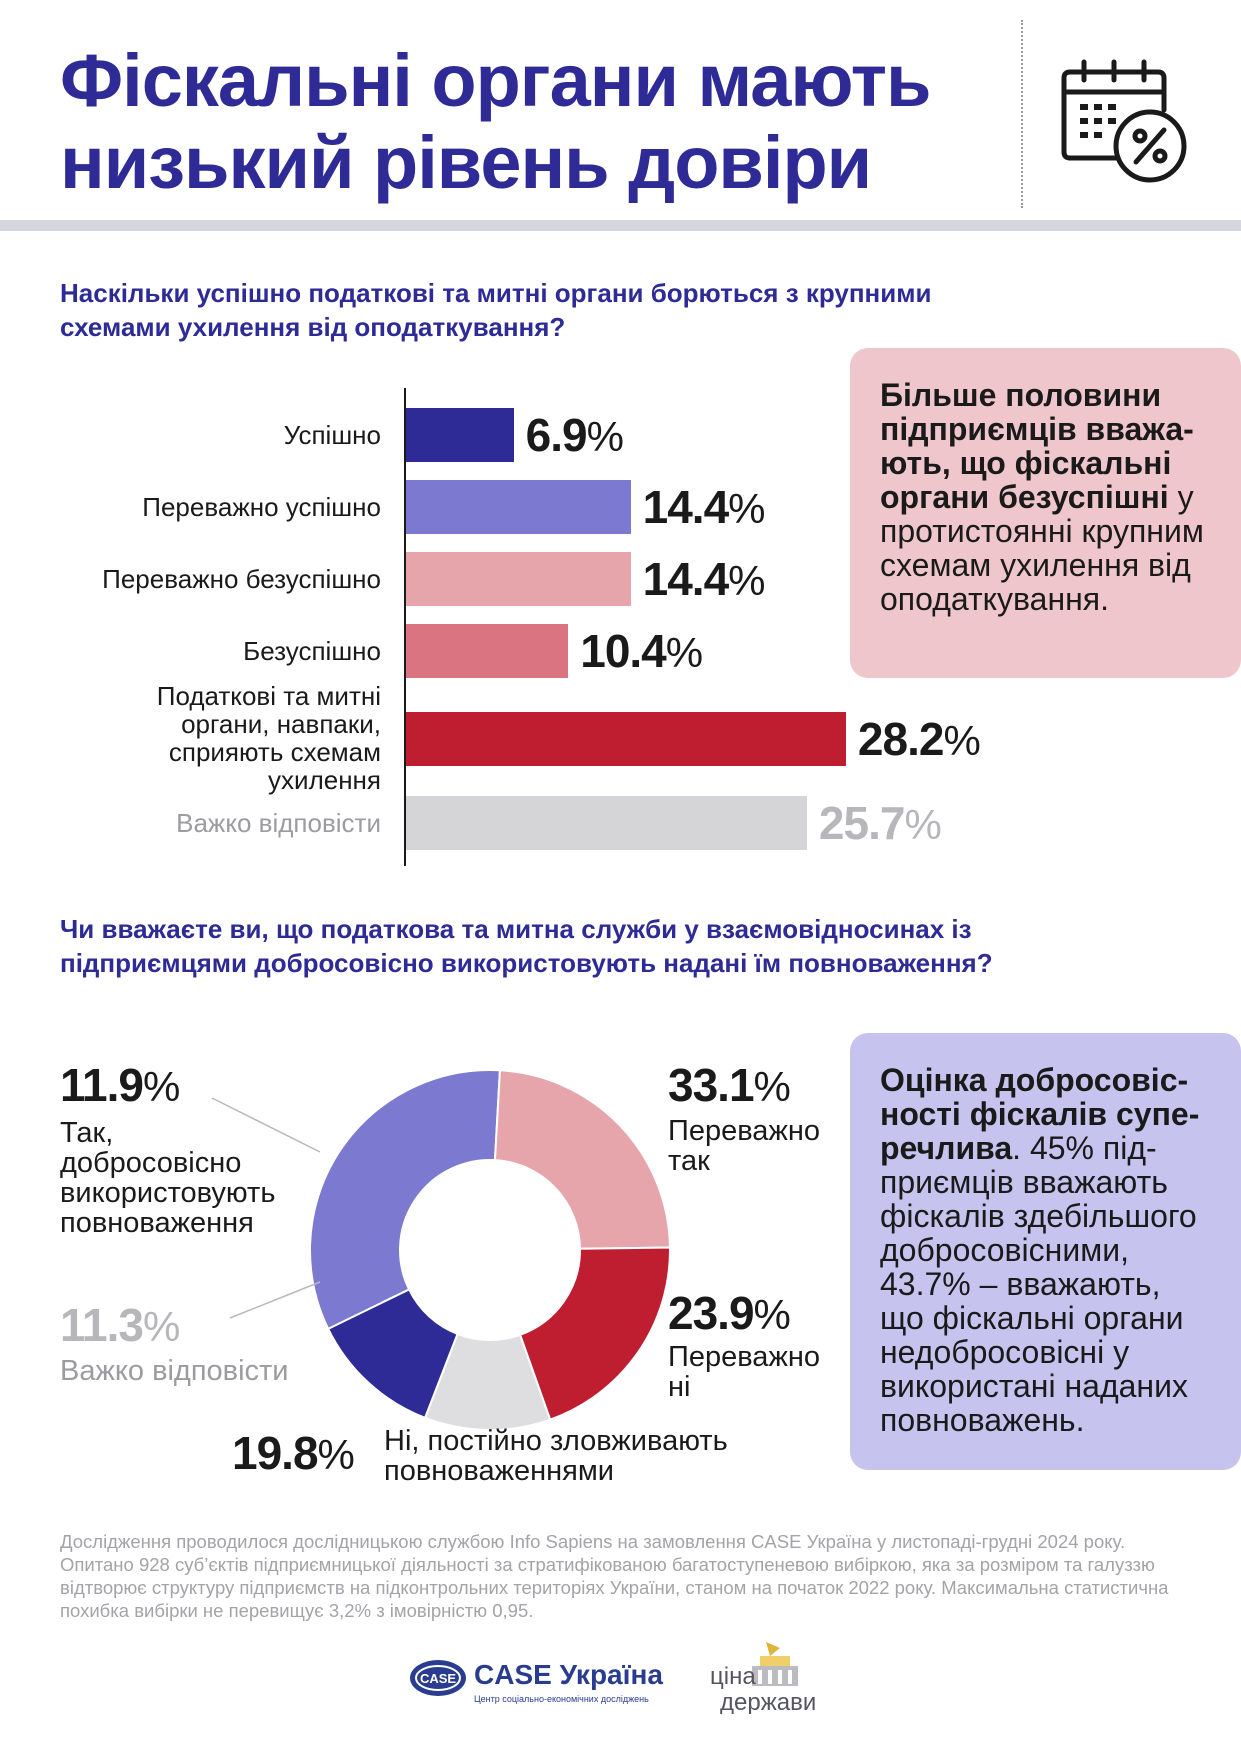  Describe the element at coordinates (574, 435) in the screenshot. I see `bar-value-label: 6.9%` at that location.